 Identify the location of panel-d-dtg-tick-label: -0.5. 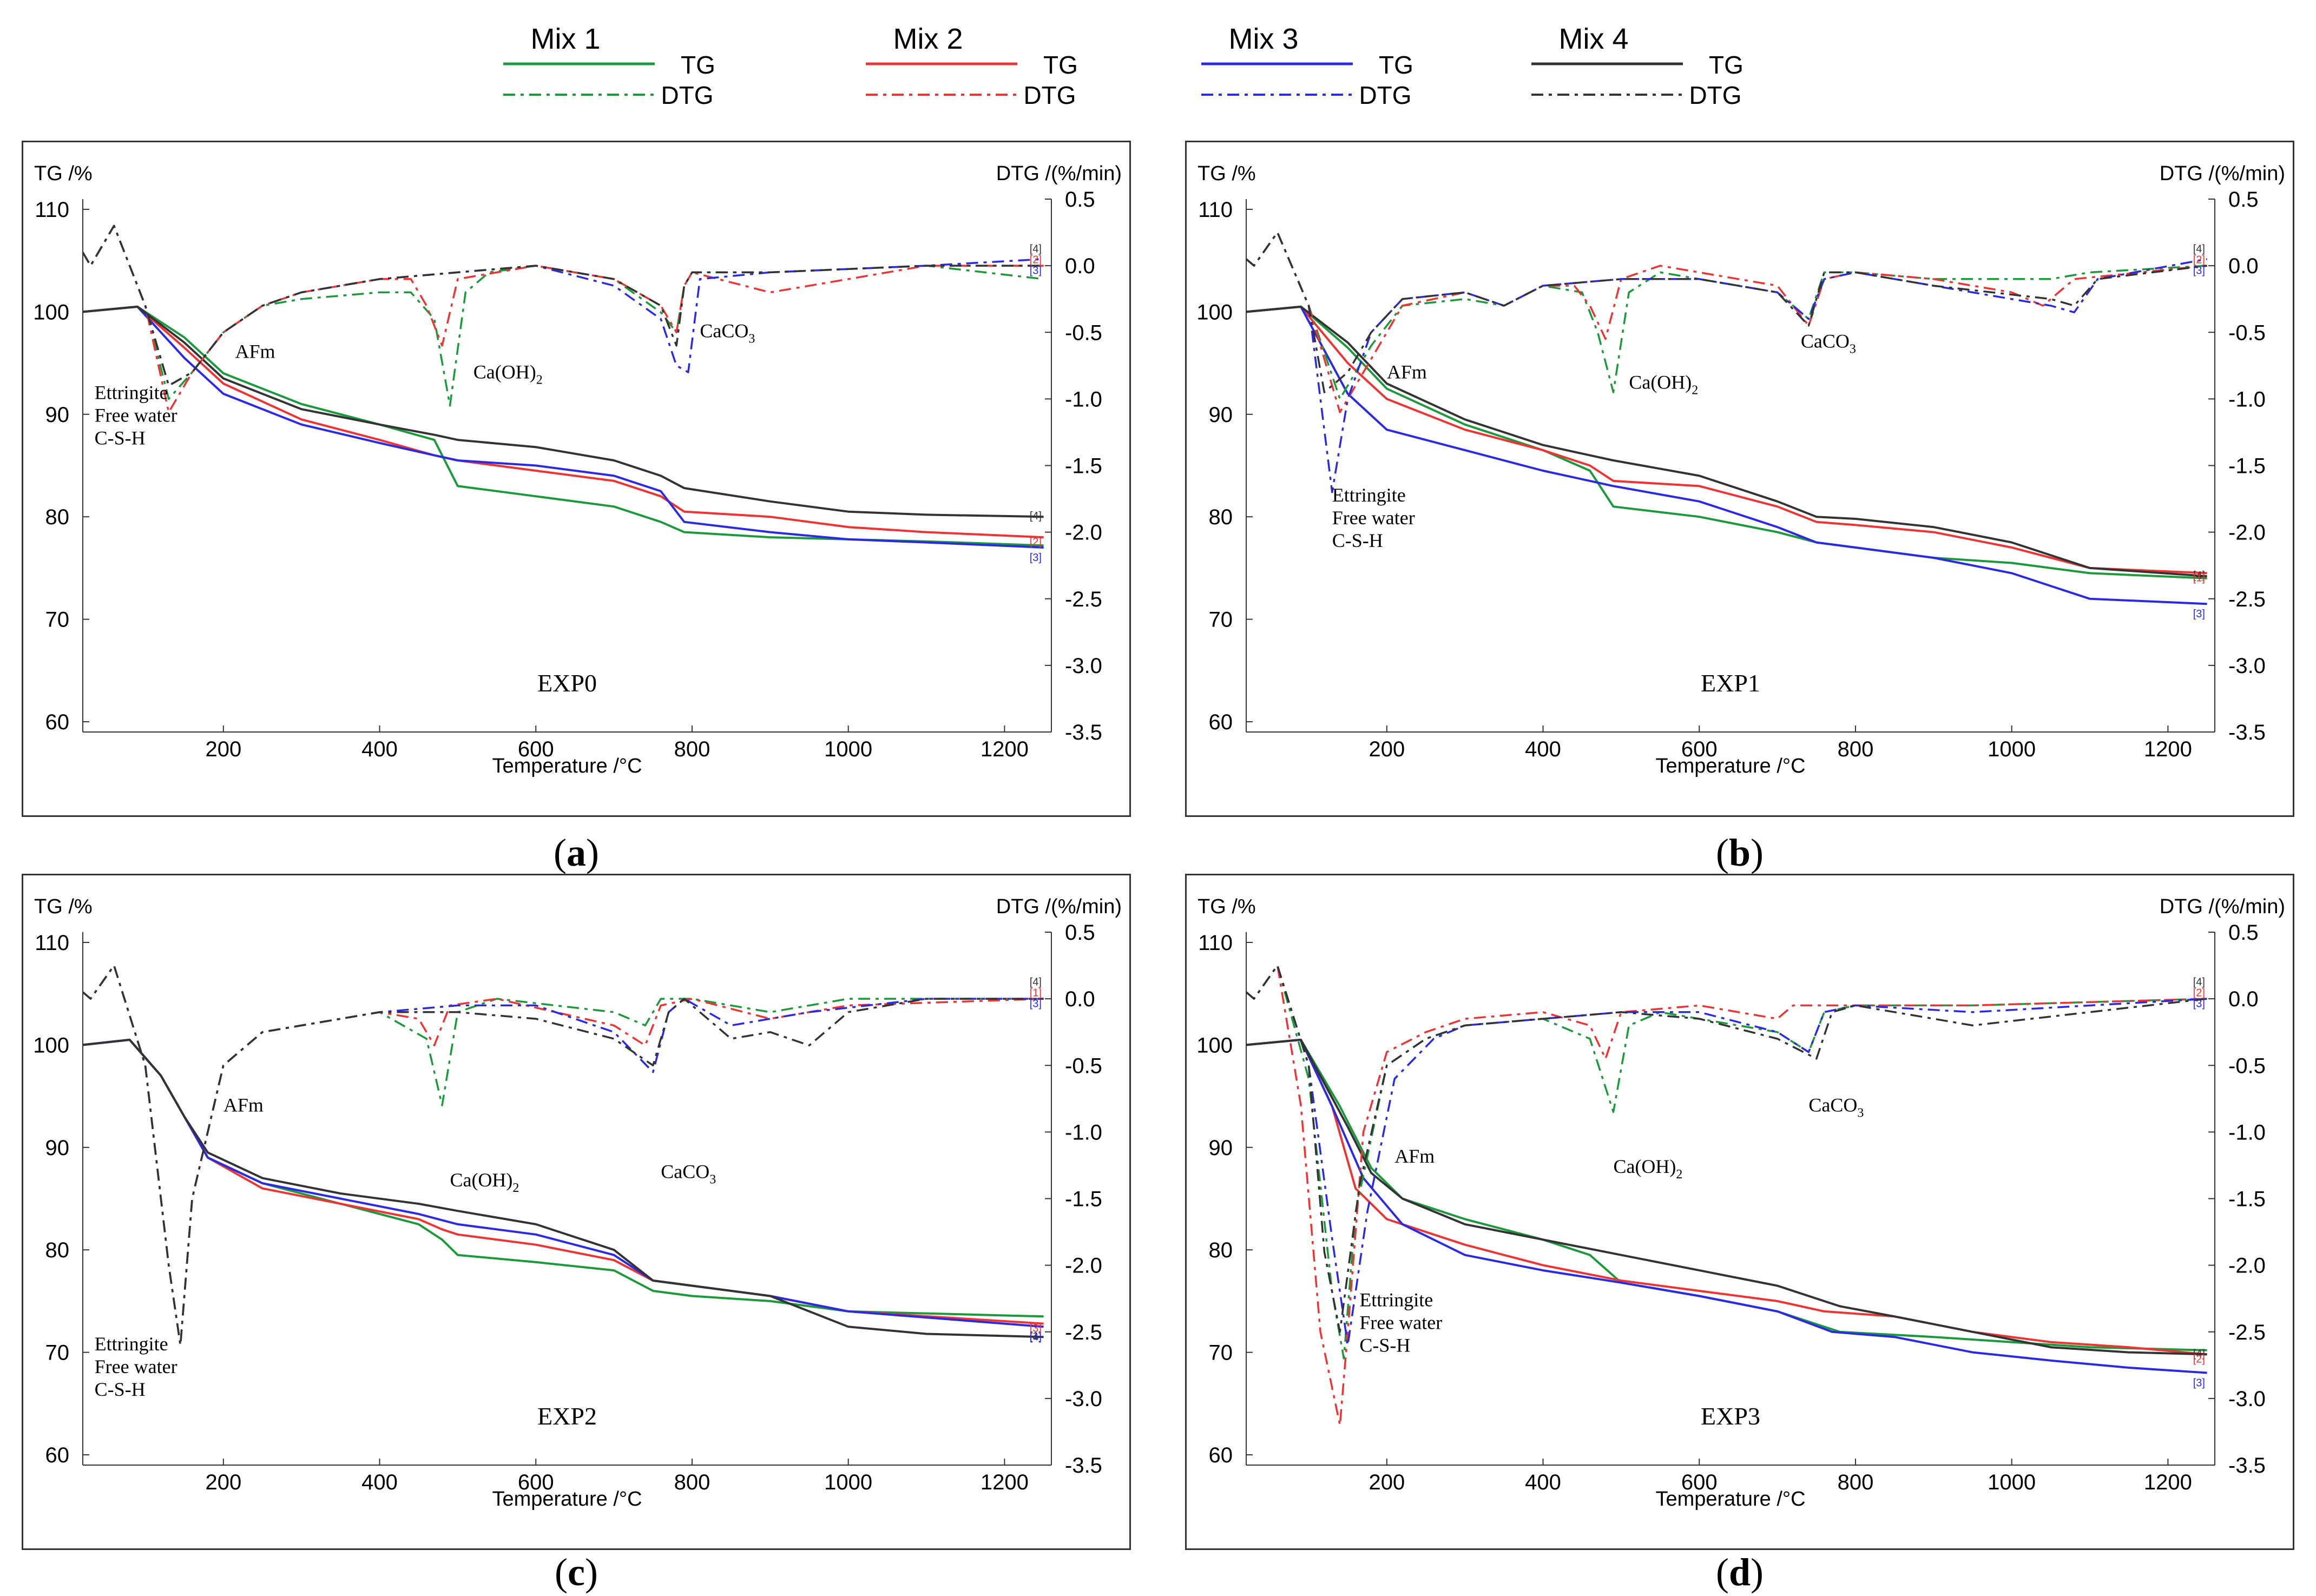
(2247, 1066).